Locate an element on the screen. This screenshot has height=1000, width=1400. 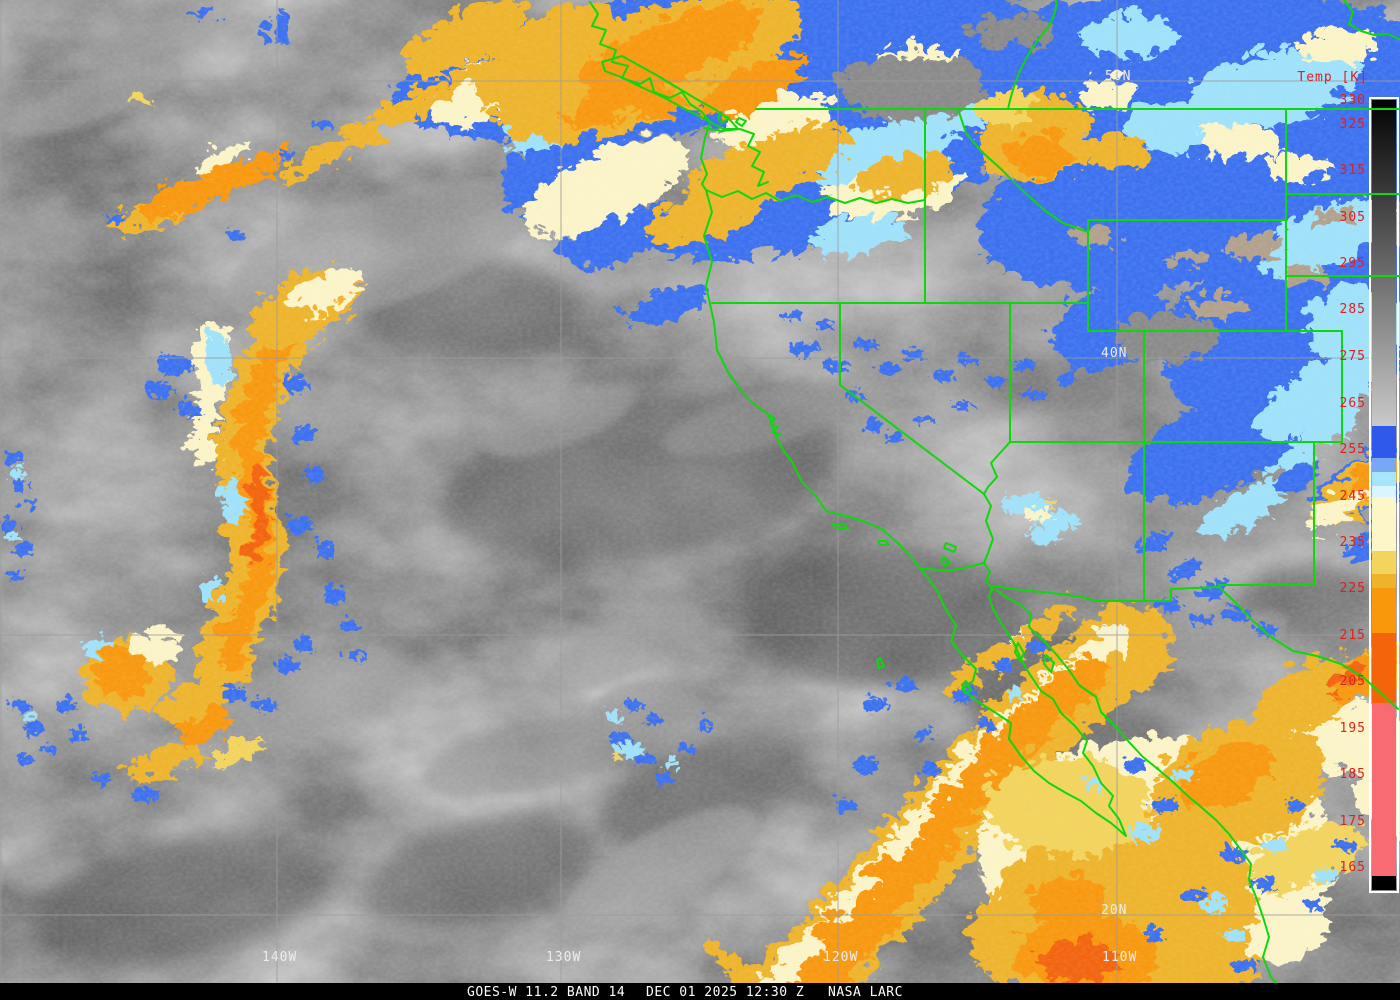
satellite-band-label: GOES-W 11.2 BAND 14 is located at coordinates (546, 992).